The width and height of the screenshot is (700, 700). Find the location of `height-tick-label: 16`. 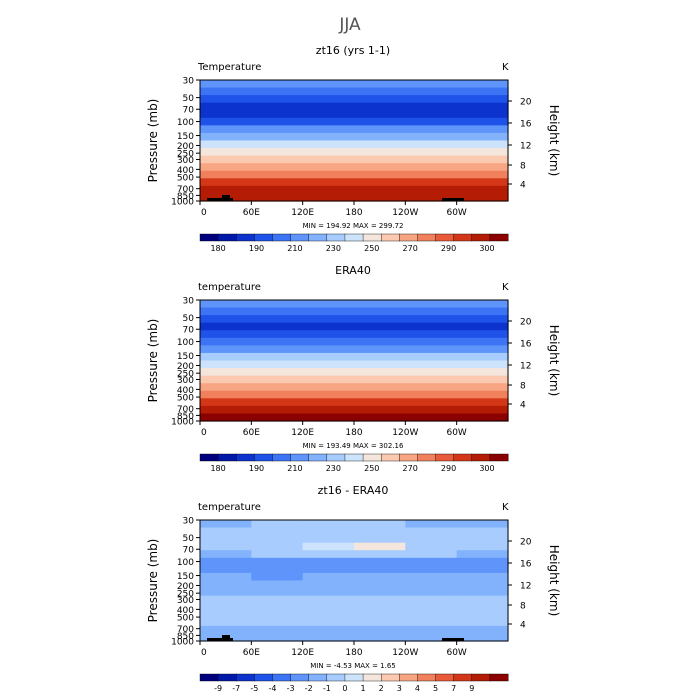

height-tick-label: 16 is located at coordinates (526, 125).